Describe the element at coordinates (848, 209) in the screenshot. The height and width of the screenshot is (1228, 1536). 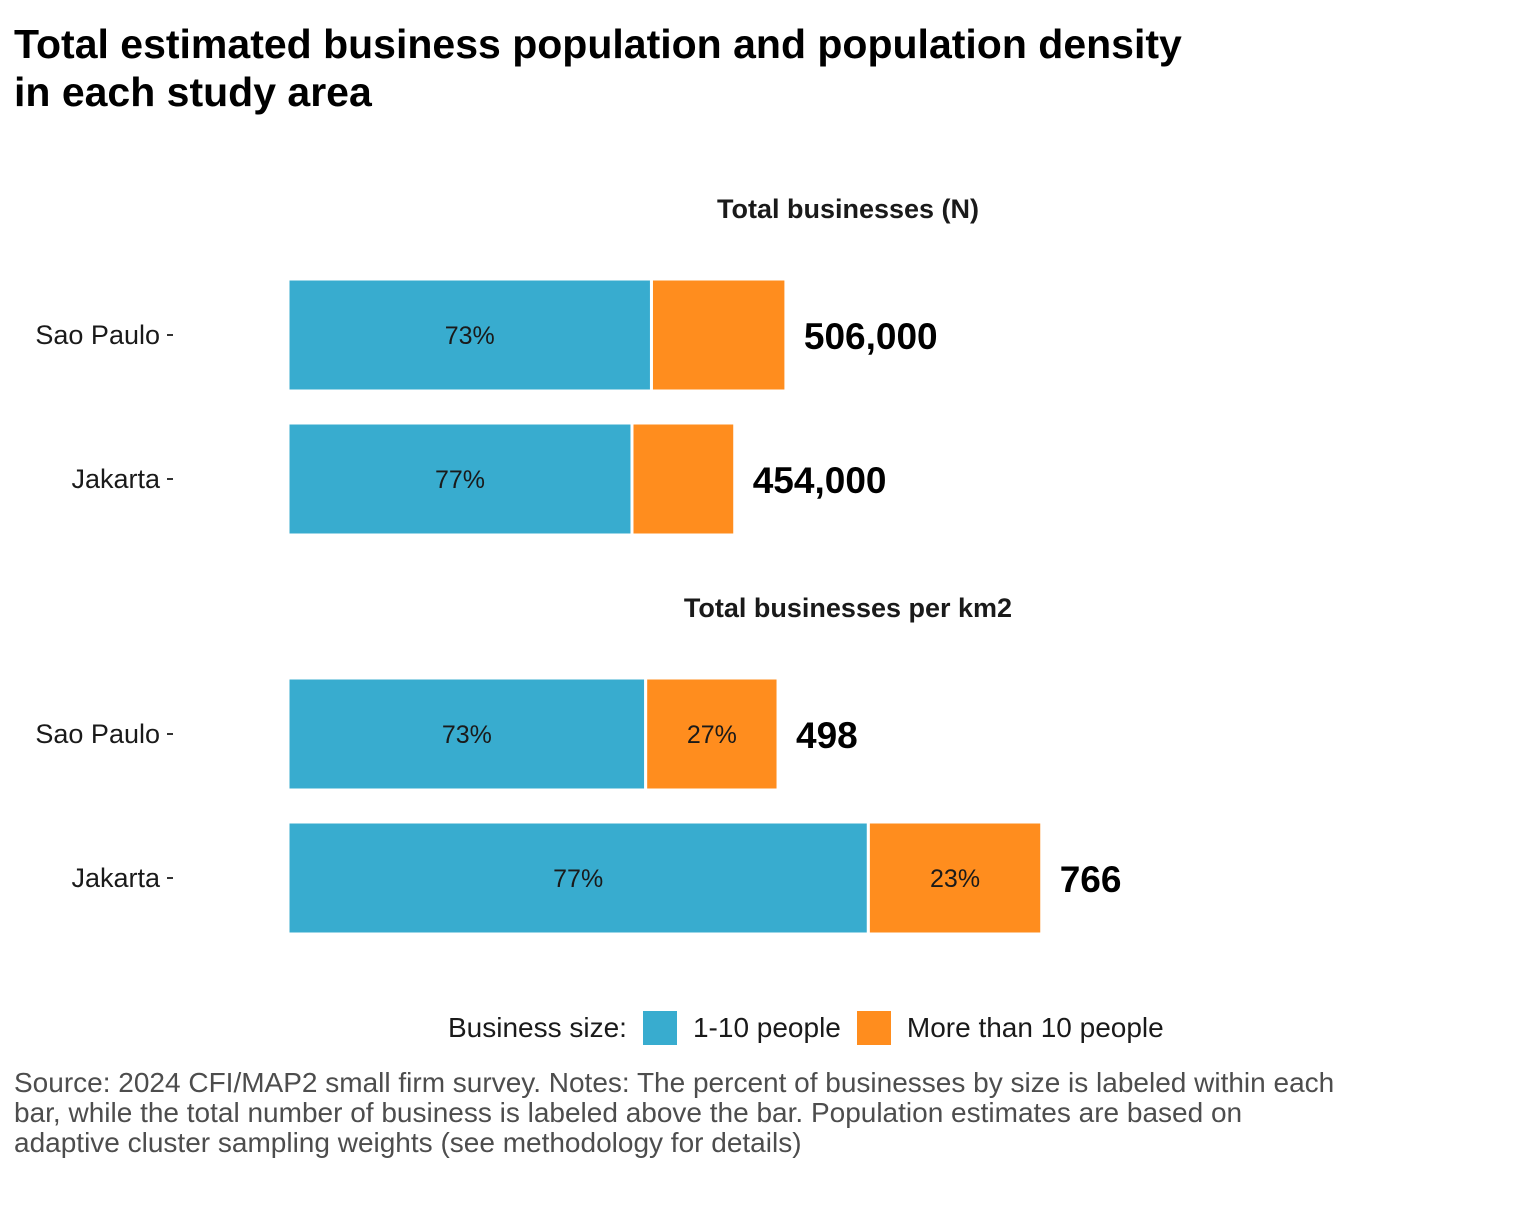
I see `facet-title-1: Total businesses (N)` at that location.